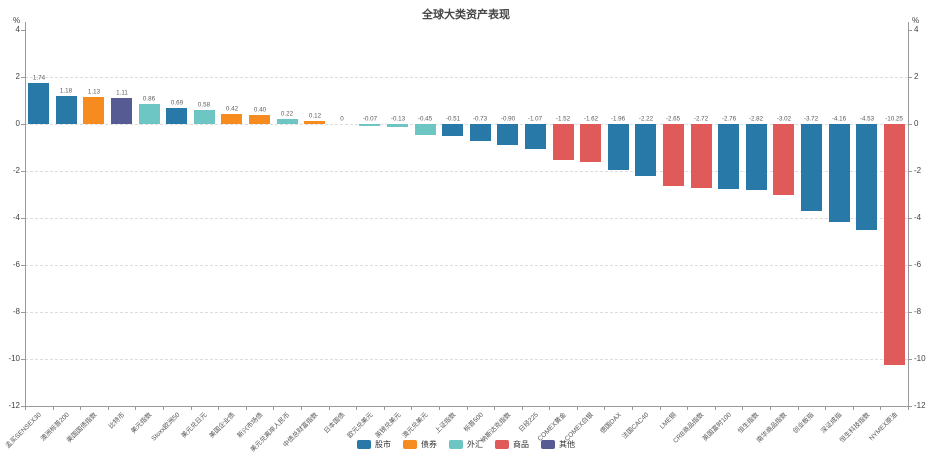 This screenshot has width=932, height=457. What do you see at coordinates (528, 422) in the screenshot?
I see `x-axis-label: 日经225` at bounding box center [528, 422].